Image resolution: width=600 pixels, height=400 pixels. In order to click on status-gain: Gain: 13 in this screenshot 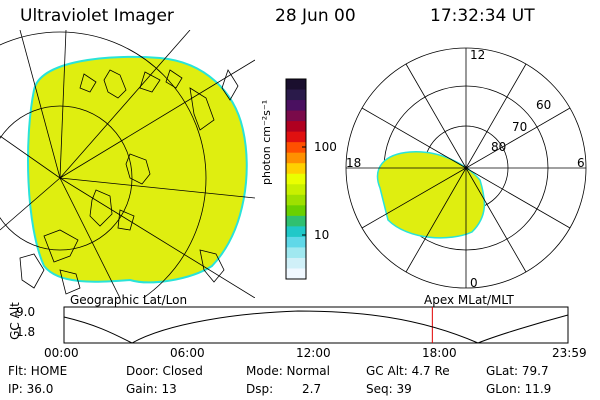, I will do `click(151, 389)`.